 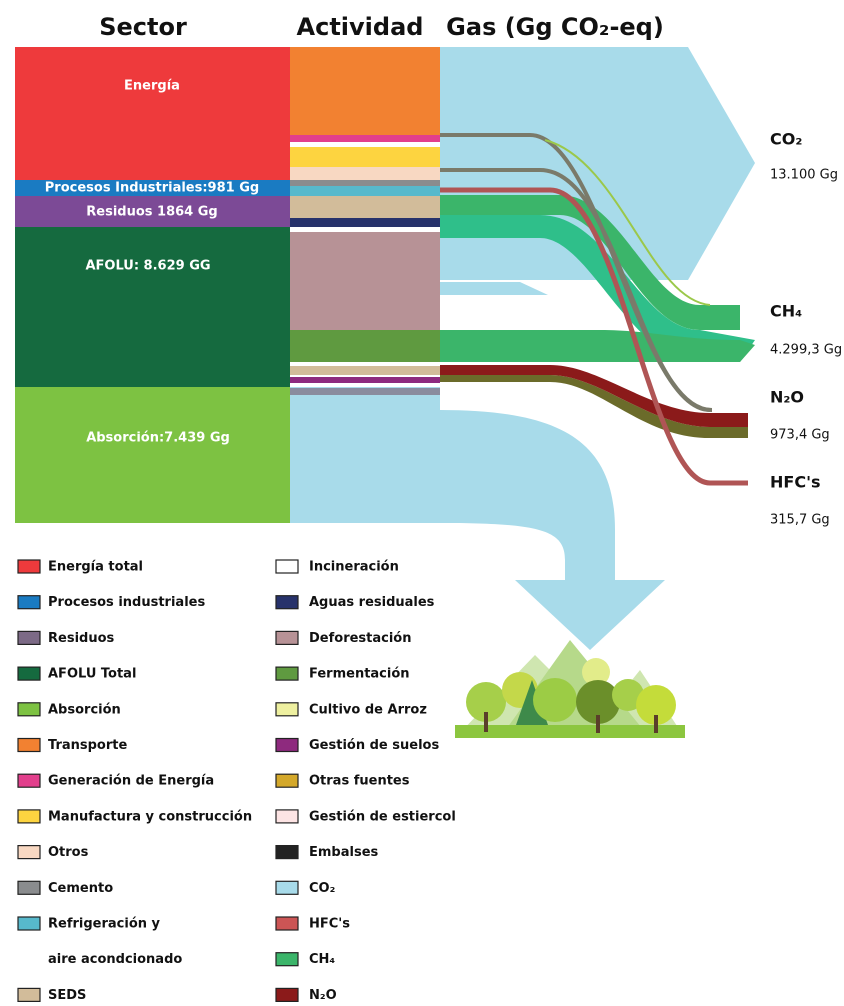 I want to click on activity-column, so click(x=365, y=221).